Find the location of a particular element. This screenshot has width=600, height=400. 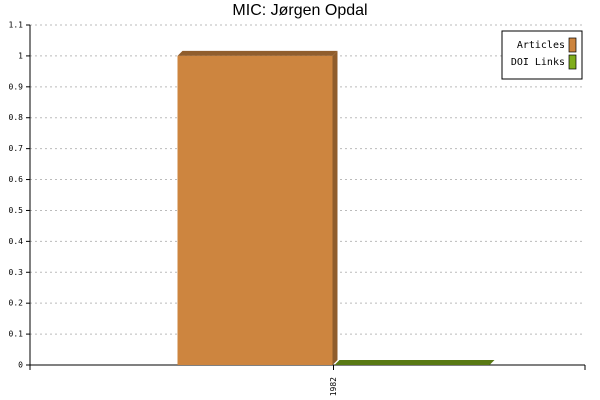

y-tick-label: 0 is located at coordinates (20, 365).